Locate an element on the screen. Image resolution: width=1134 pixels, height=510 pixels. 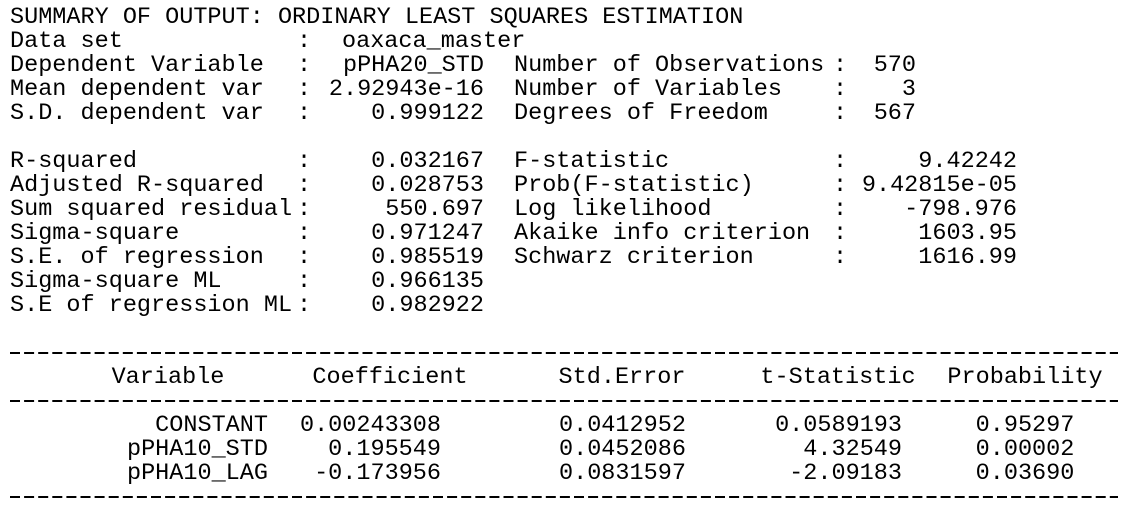
value: 9.42815e-05 is located at coordinates (939, 185).